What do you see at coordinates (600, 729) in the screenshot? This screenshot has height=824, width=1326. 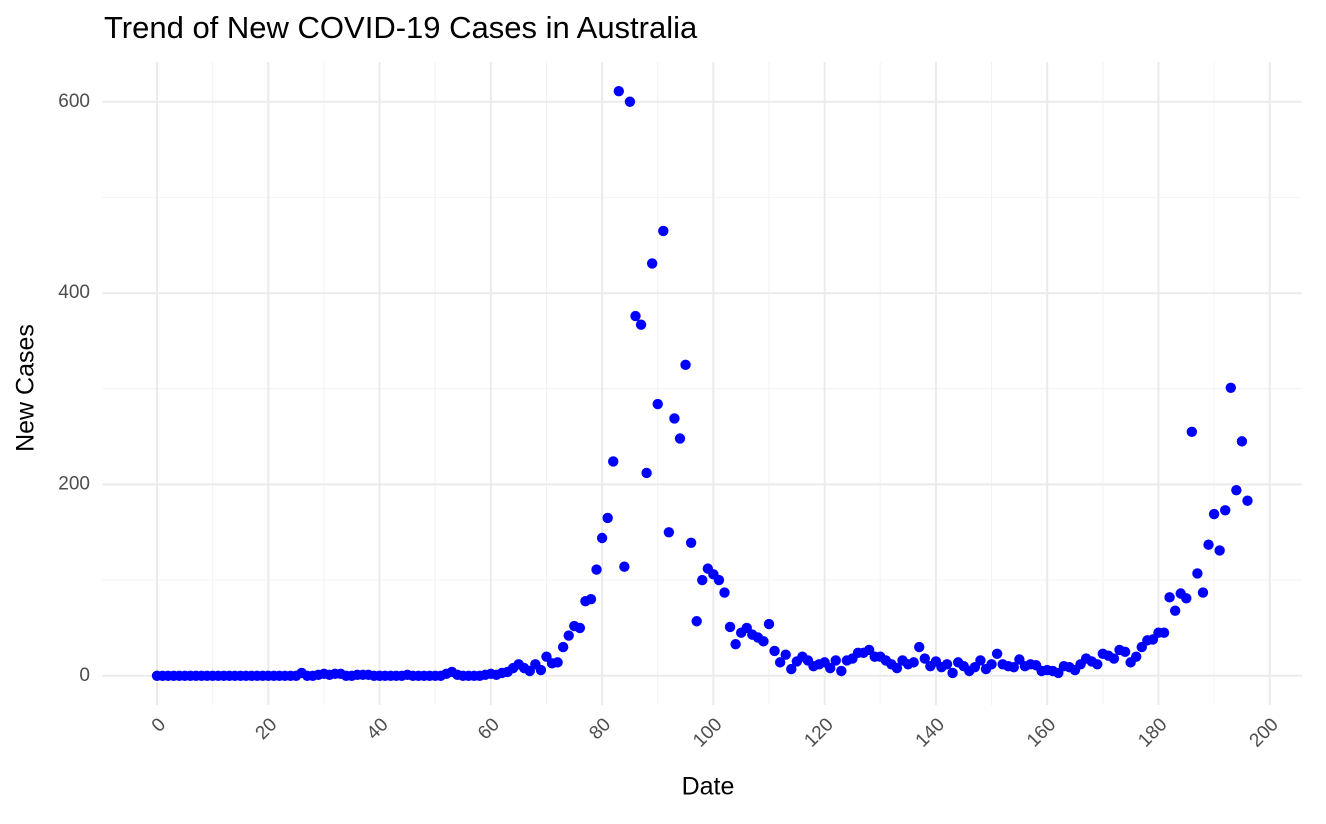 I see `x-tick-label: 80` at bounding box center [600, 729].